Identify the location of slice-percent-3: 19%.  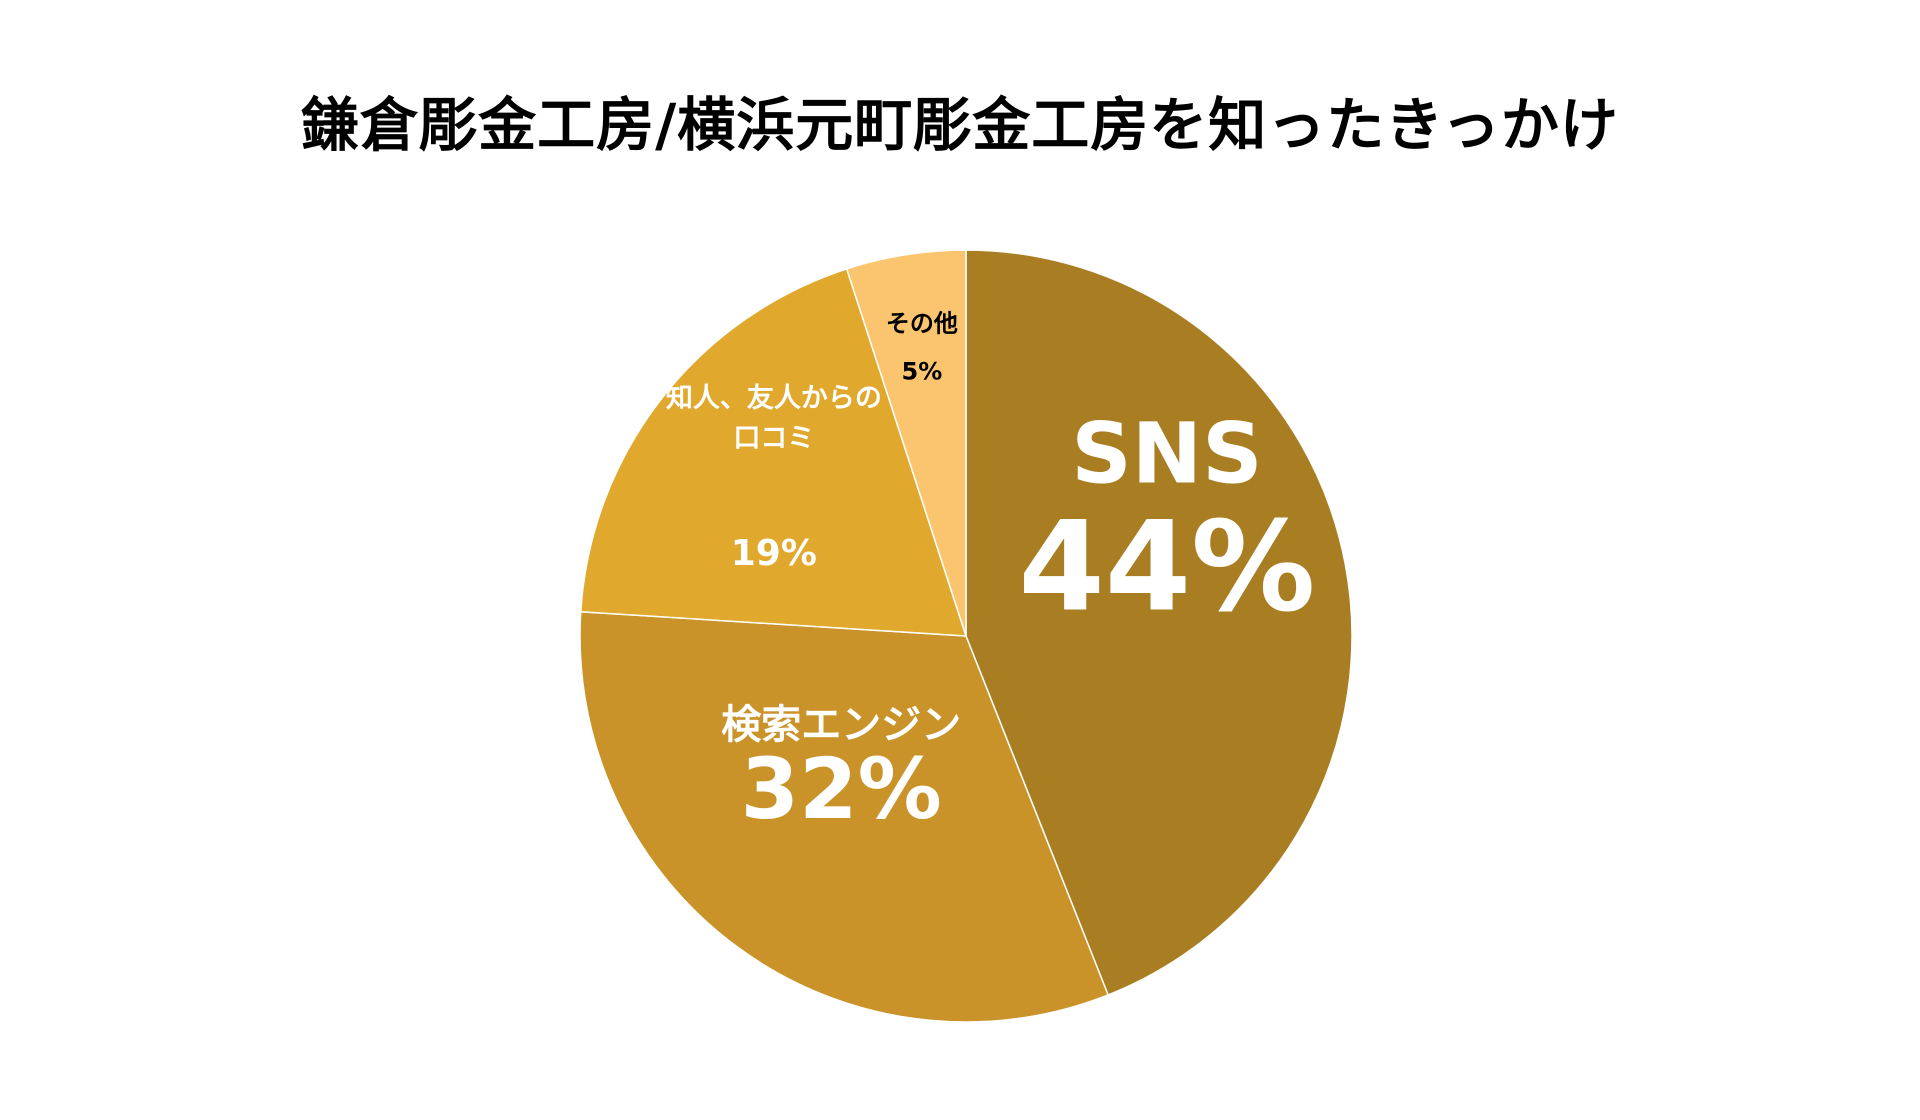
(774, 553).